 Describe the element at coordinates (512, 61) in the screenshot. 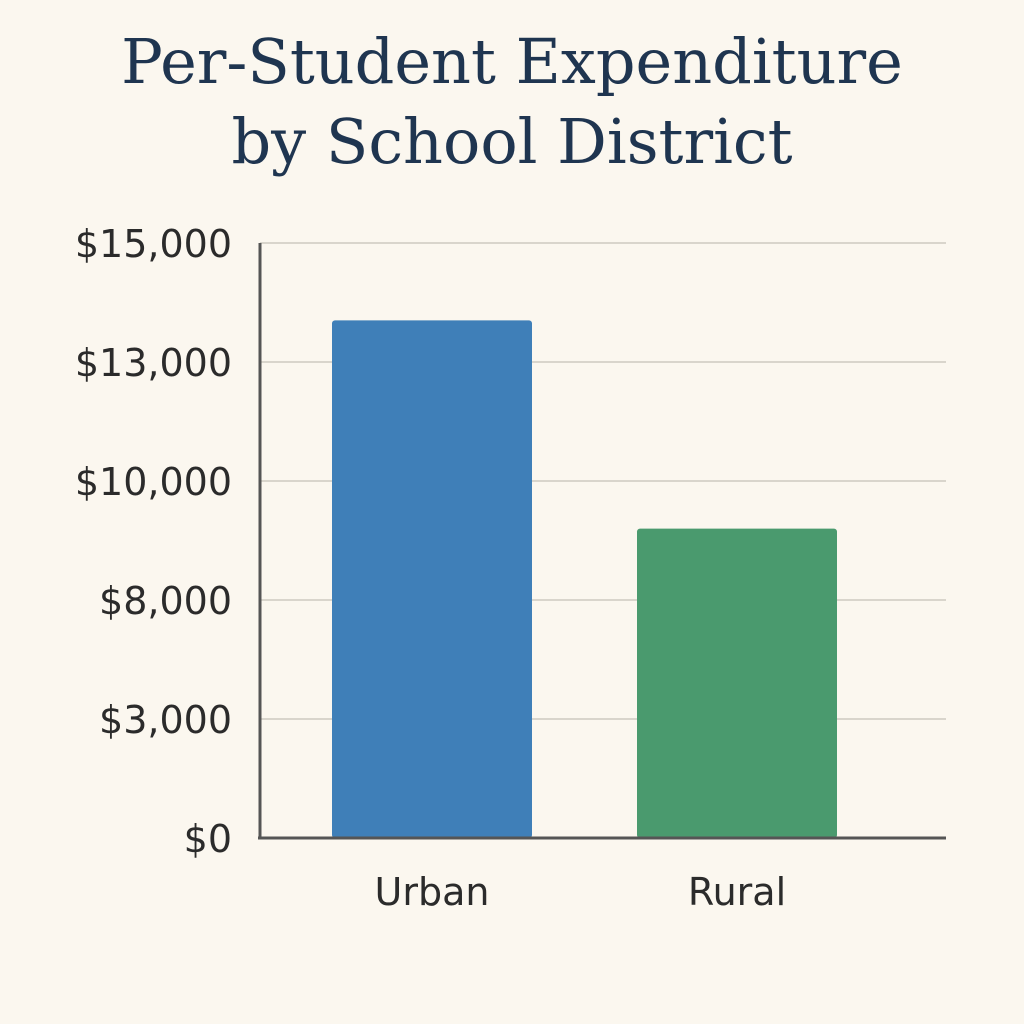

I see `chart-title-line-1: Per-Student Expenditure` at that location.